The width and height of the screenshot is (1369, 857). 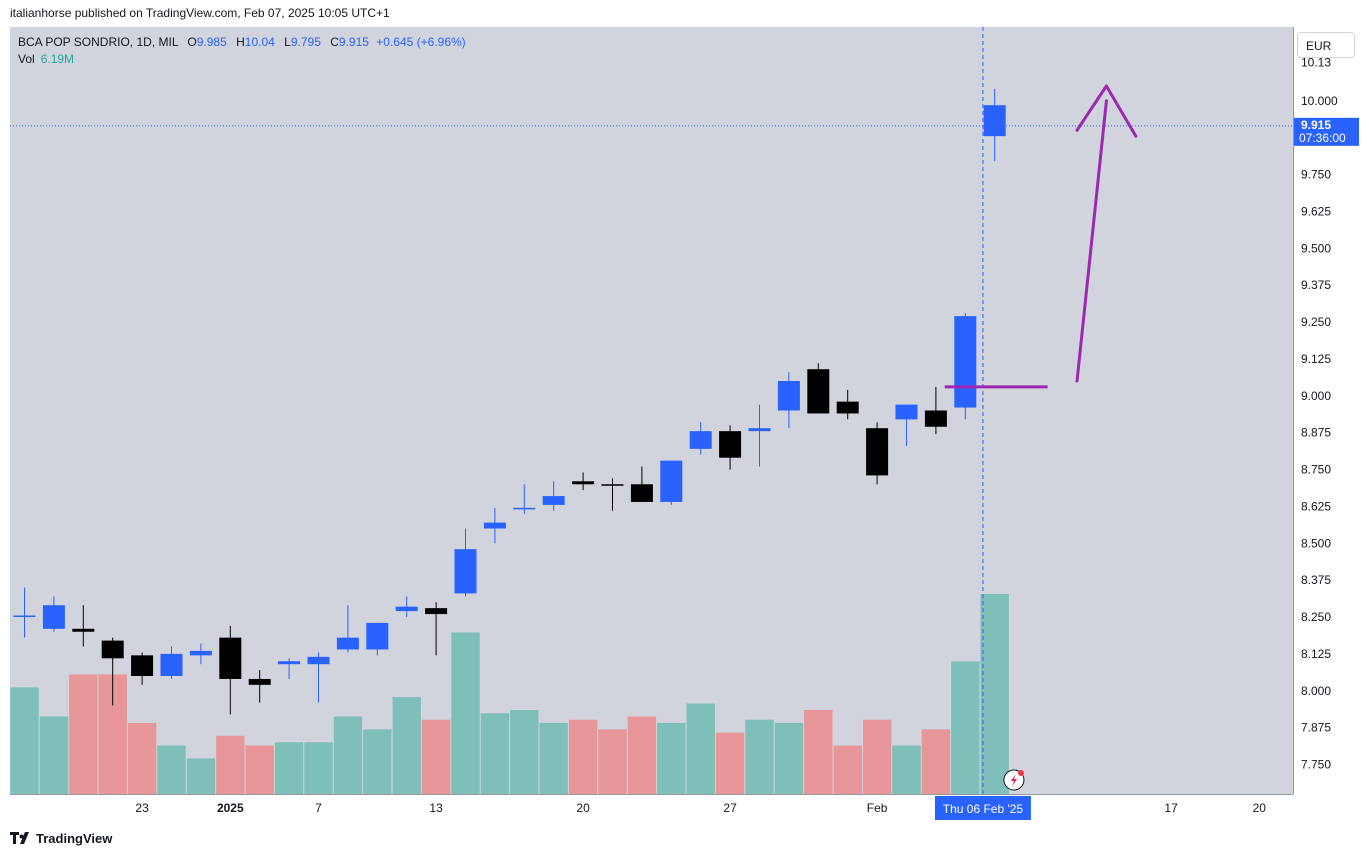 I want to click on tradingview-logo-icon, so click(x=21, y=839).